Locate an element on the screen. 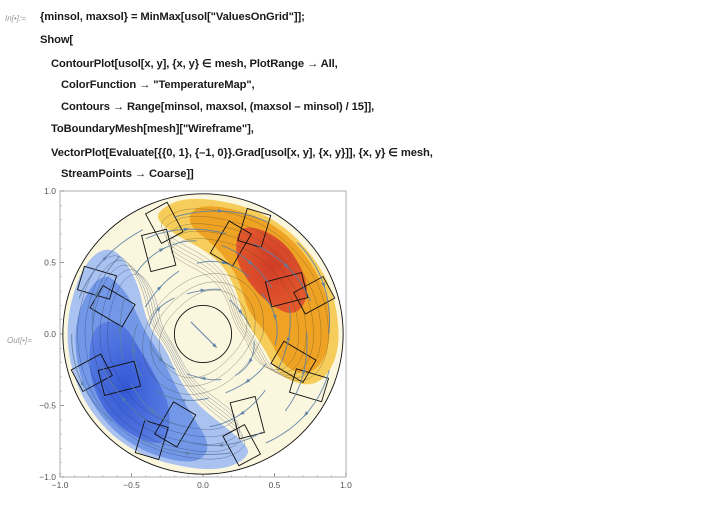 The width and height of the screenshot is (704, 507). x-tick-label: 0.5 is located at coordinates (275, 485).